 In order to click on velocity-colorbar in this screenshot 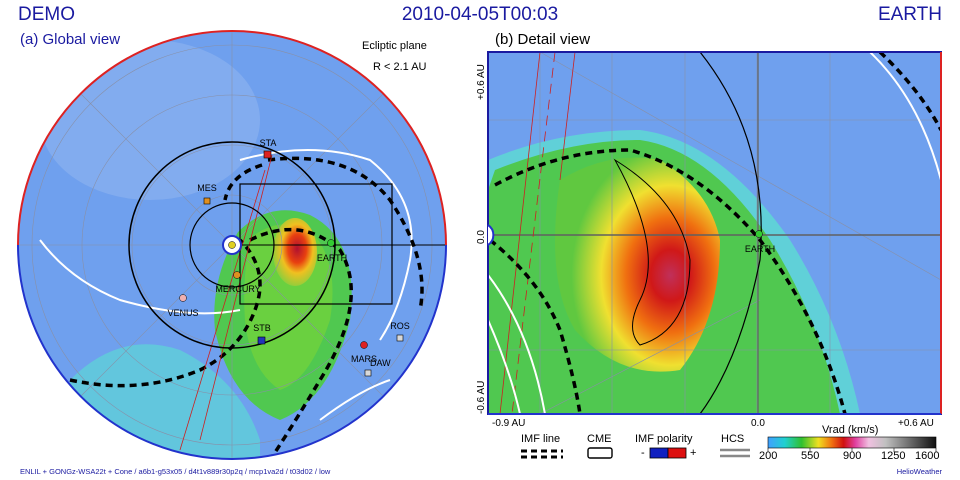, I will do `click(852, 442)`.